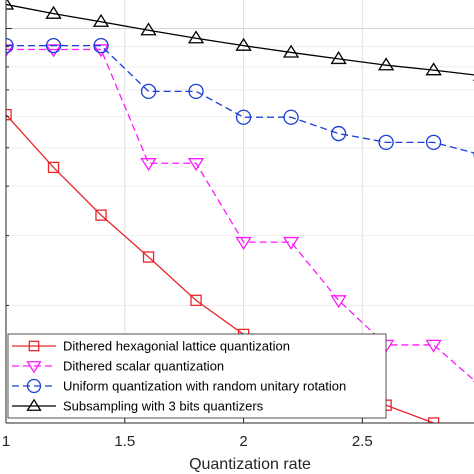 This screenshot has width=474, height=474. I want to click on x-ticks: 1 1.5 2 2.5, so click(187, 434).